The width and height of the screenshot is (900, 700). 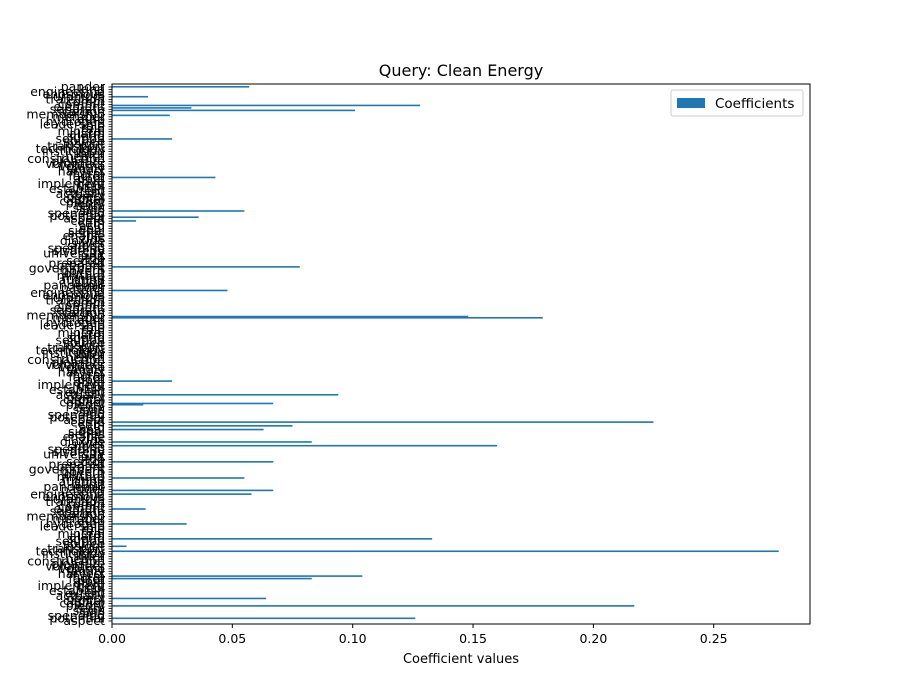 What do you see at coordinates (79, 317) in the screenshot?
I see `y-tick-label-122: member` at bounding box center [79, 317].